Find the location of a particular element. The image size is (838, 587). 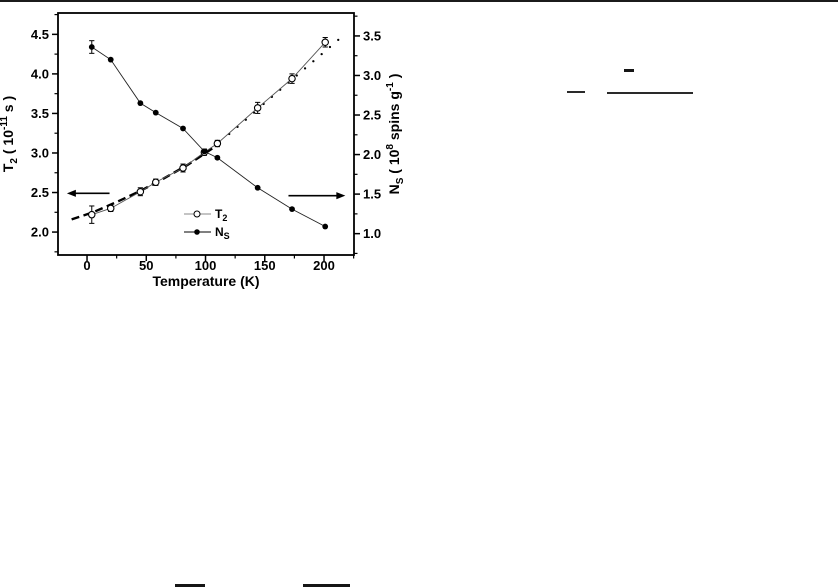

left-axis-title-part: 2 is located at coordinates (14, 161).